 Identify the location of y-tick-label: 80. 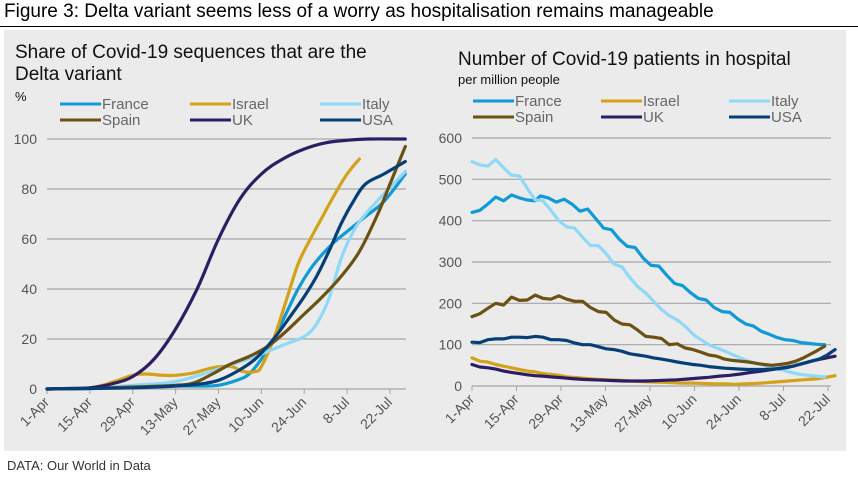
(29, 189).